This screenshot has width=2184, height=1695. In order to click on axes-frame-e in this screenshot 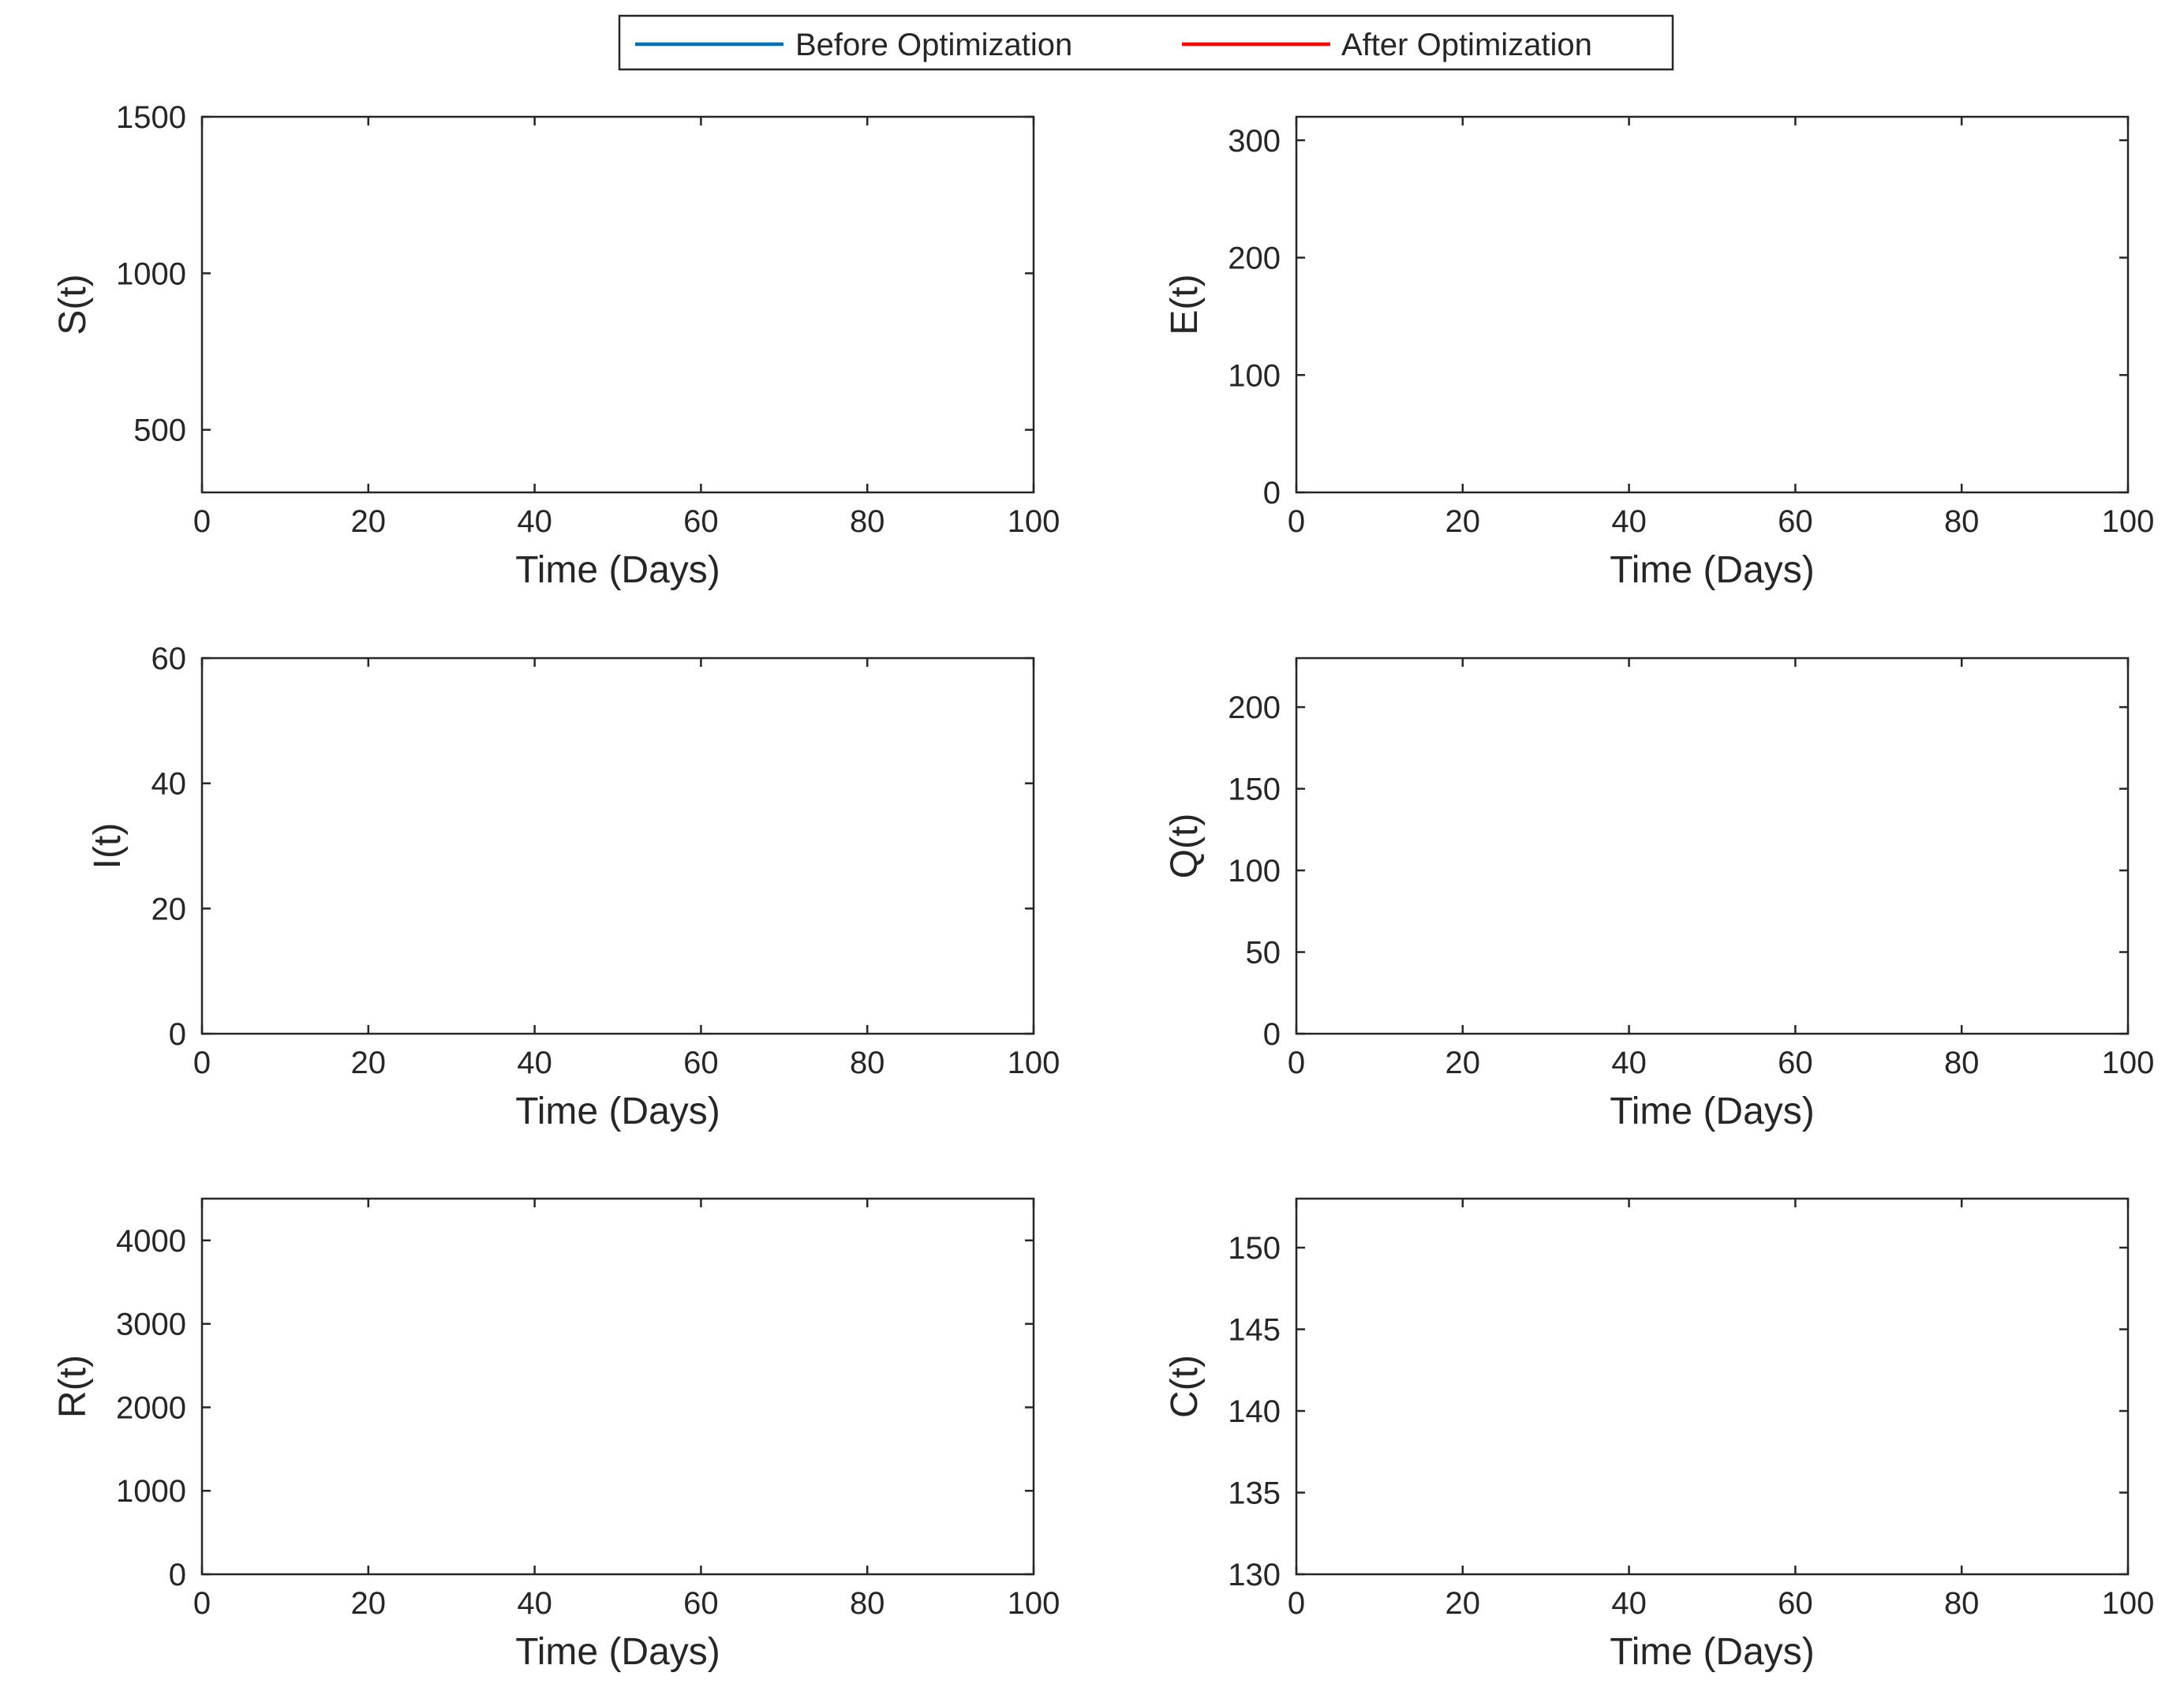, I will do `click(1712, 304)`.